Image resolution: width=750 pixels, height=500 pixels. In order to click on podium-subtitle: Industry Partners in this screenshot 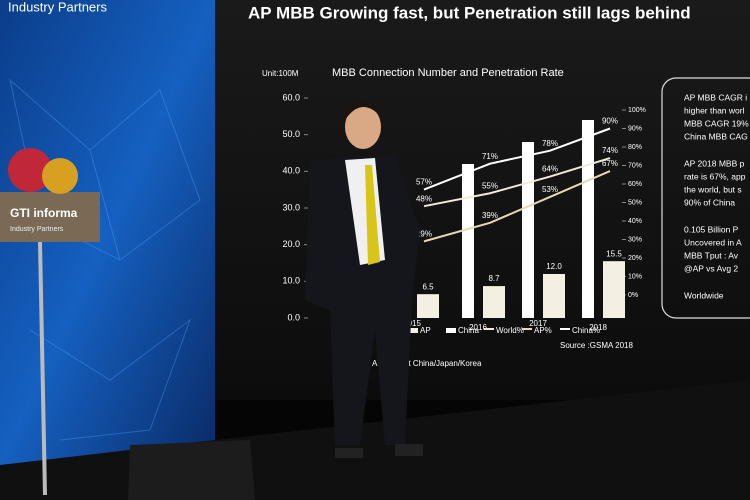, I will do `click(37, 229)`.